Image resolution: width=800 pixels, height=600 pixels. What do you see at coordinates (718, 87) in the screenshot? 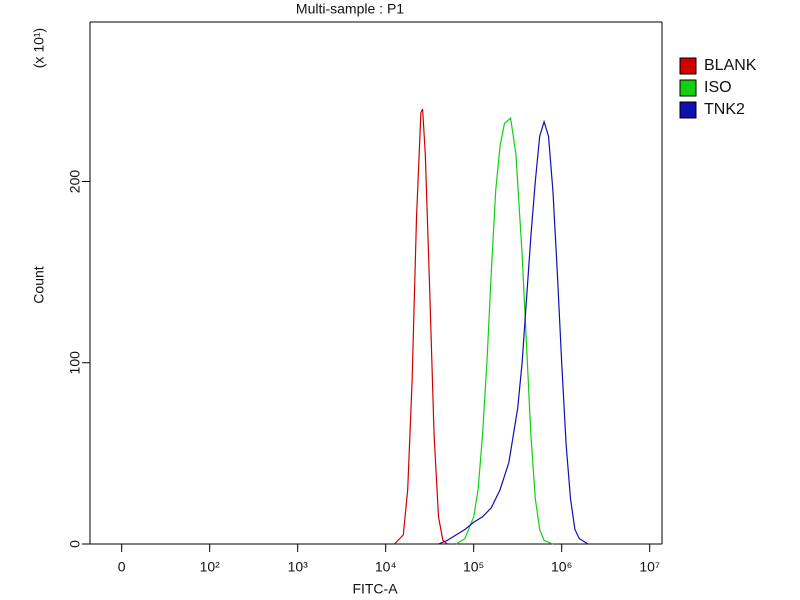
I see `legend-label: ISO` at bounding box center [718, 87].